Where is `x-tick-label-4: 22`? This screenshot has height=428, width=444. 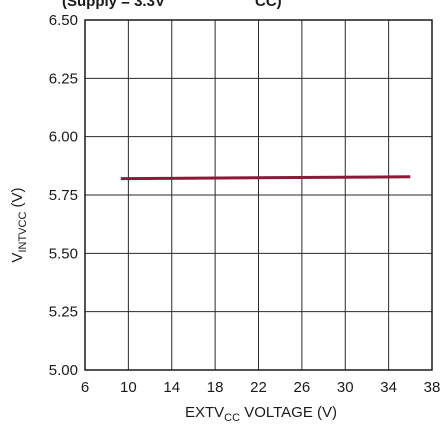
x-tick-label-4: 22 is located at coordinates (258, 387).